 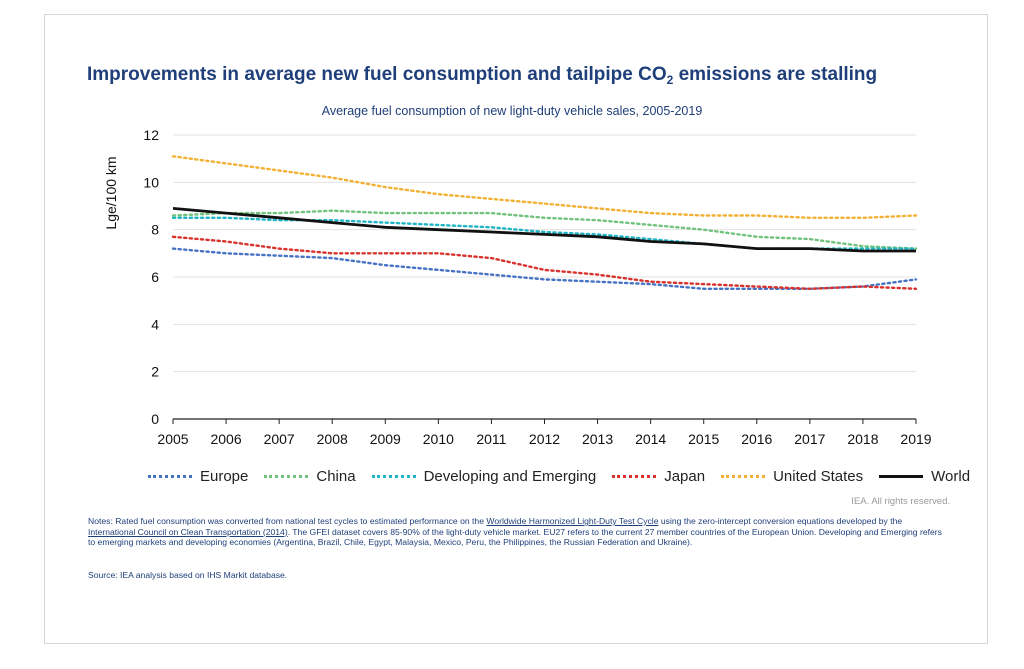 I want to click on y-axis-label: Lge/100 km, so click(x=111, y=192).